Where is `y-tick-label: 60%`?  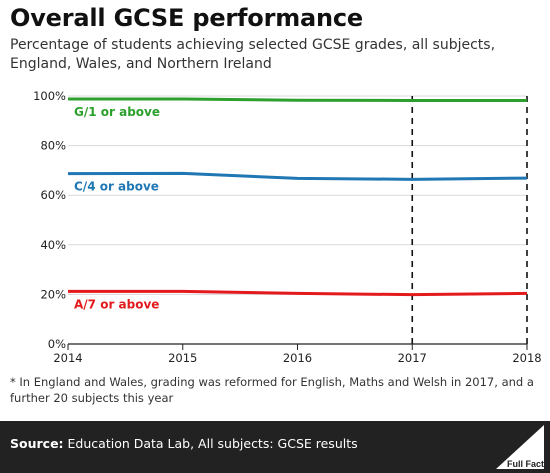 y-tick-label: 60% is located at coordinates (53, 195).